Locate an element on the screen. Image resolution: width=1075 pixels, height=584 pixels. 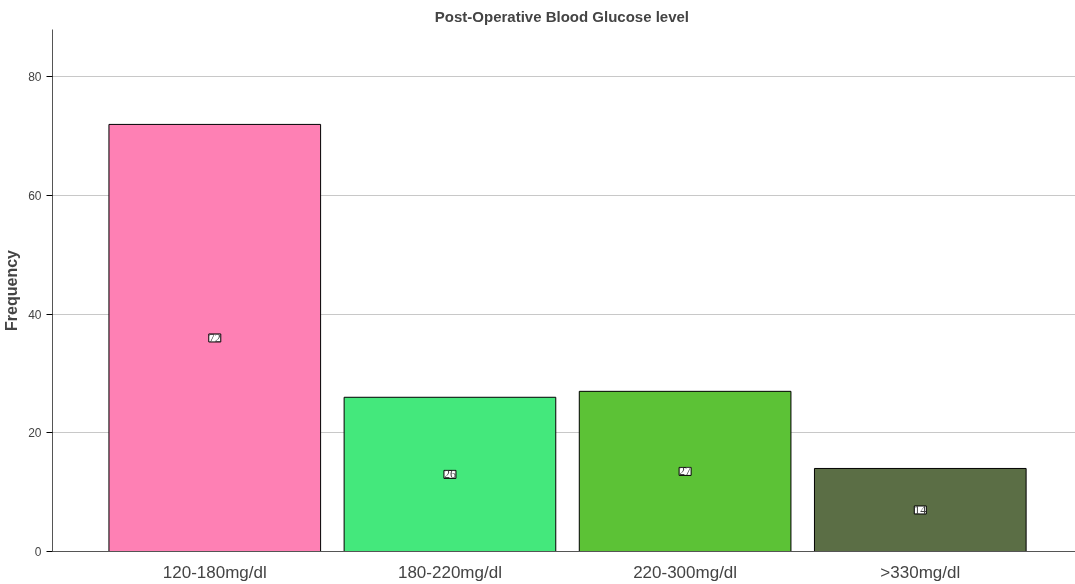
y-tick-label: 80 is located at coordinates (35, 77).